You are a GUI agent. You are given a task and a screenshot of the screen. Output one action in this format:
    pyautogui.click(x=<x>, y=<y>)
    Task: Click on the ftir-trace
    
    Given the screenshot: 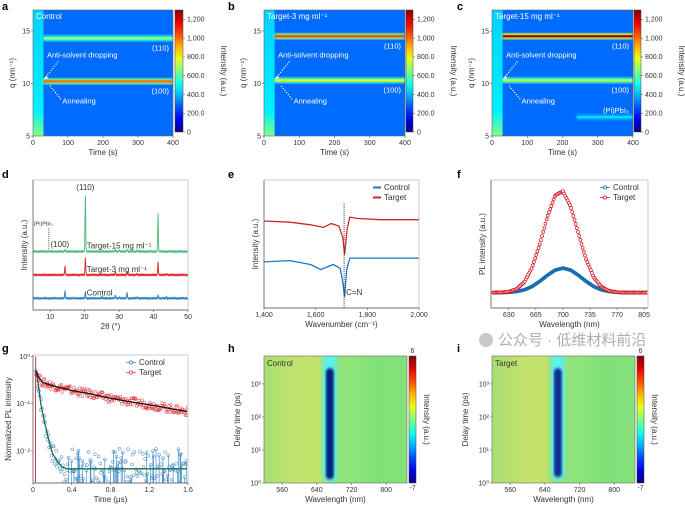 What is the action you would take?
    pyautogui.click(x=341, y=235)
    